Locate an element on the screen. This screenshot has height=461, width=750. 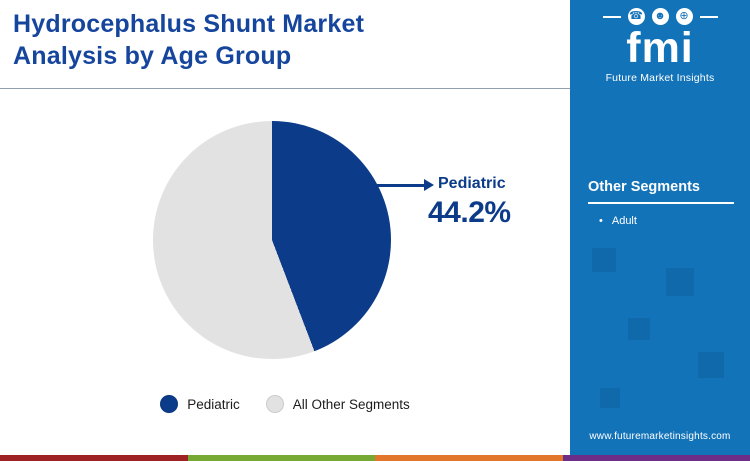
other-segments-swatch-icon is located at coordinates (274, 404).